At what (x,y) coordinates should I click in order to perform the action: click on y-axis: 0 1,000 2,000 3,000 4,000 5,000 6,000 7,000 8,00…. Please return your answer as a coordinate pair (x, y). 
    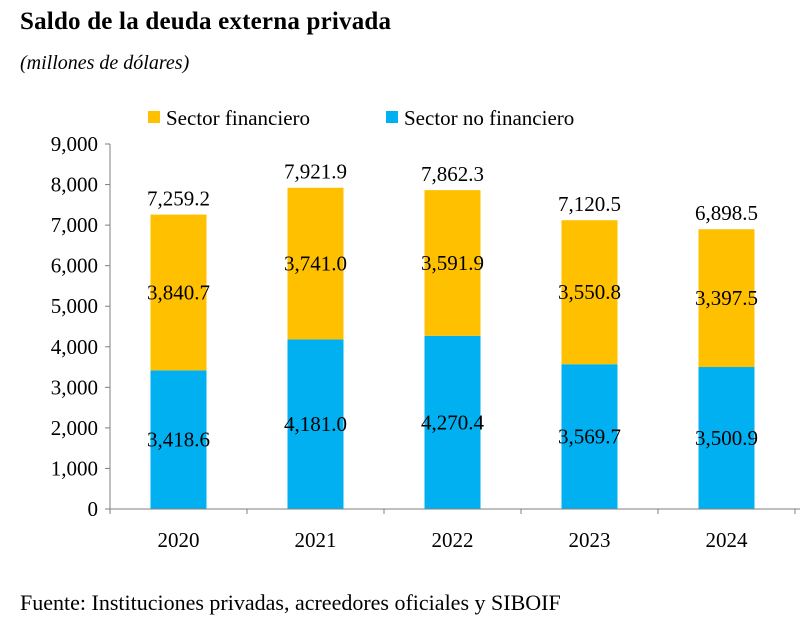
    Looking at the image, I should click on (81, 326).